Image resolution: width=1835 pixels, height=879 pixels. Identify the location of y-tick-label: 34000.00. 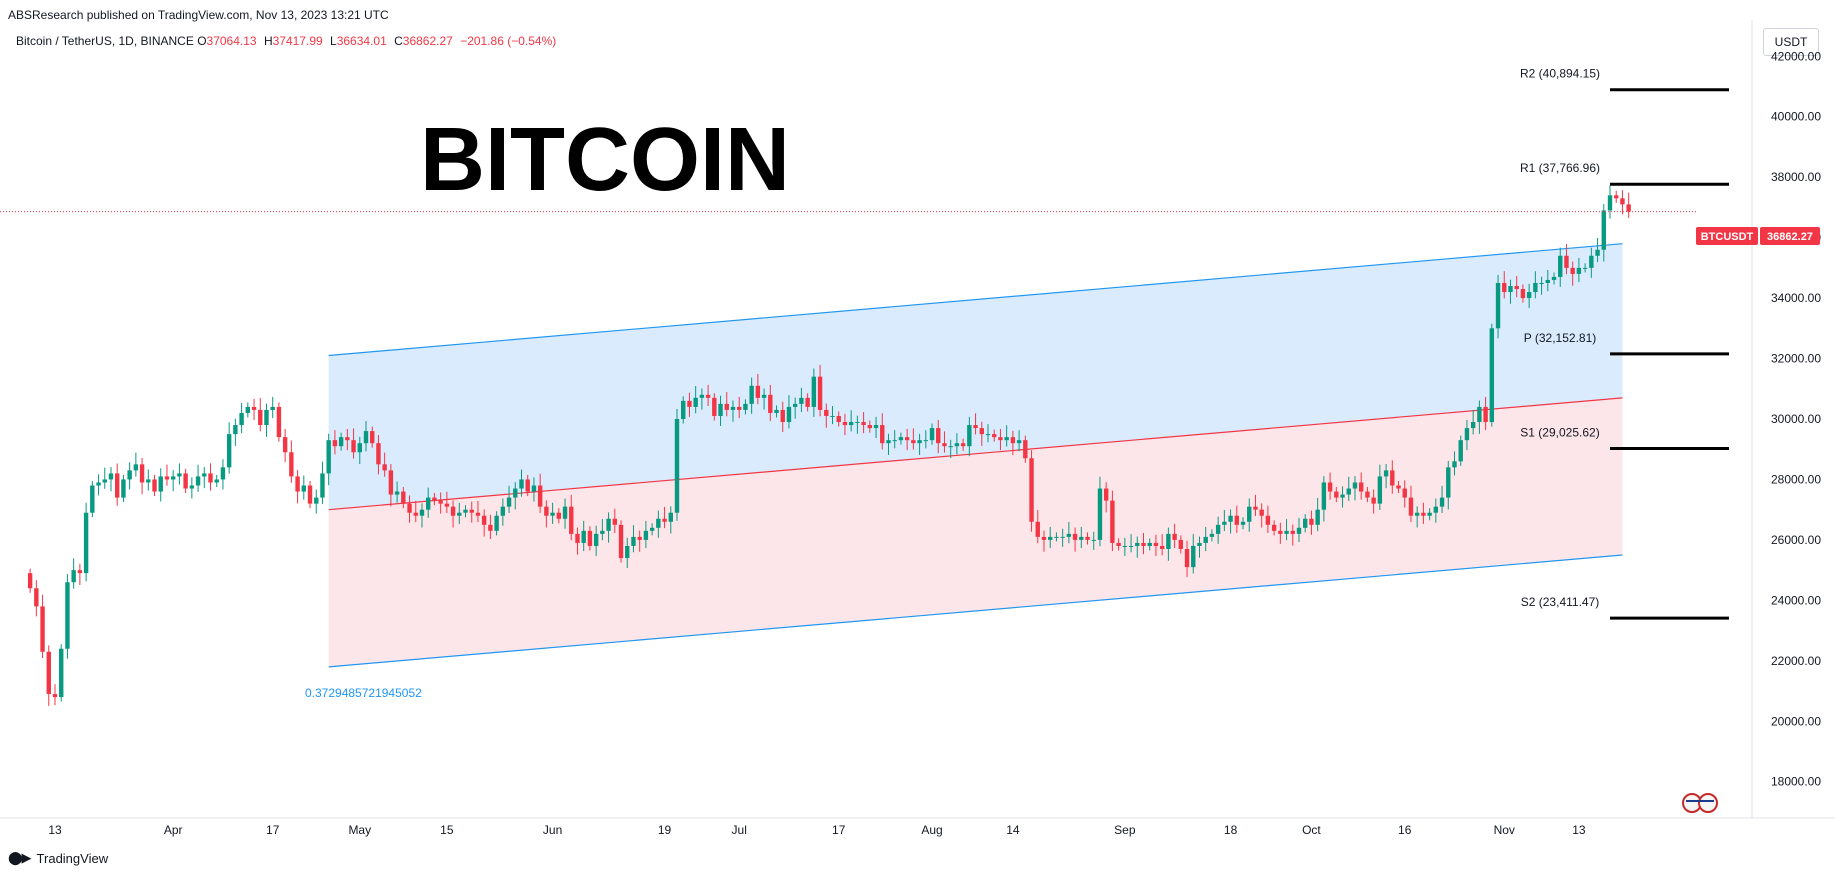
(1796, 298).